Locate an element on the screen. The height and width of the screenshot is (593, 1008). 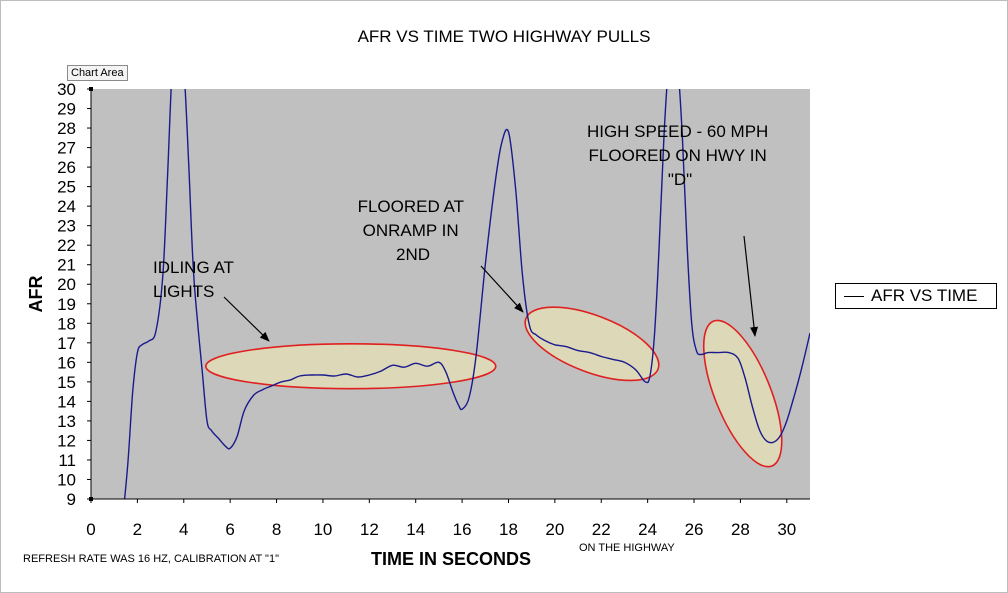
y-tick-label: 26 is located at coordinates (66, 167).